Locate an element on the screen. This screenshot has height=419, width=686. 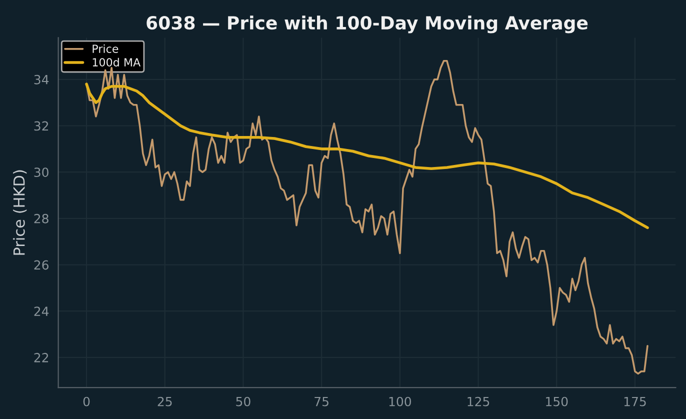
chart-title: 6038 — Price with 100-Day Moving Average is located at coordinates (367, 25).